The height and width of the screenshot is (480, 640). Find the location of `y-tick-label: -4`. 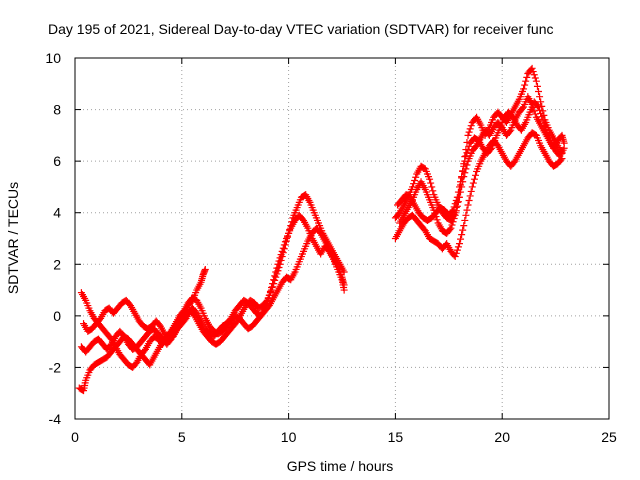

y-tick-label: -4 is located at coordinates (55, 419).